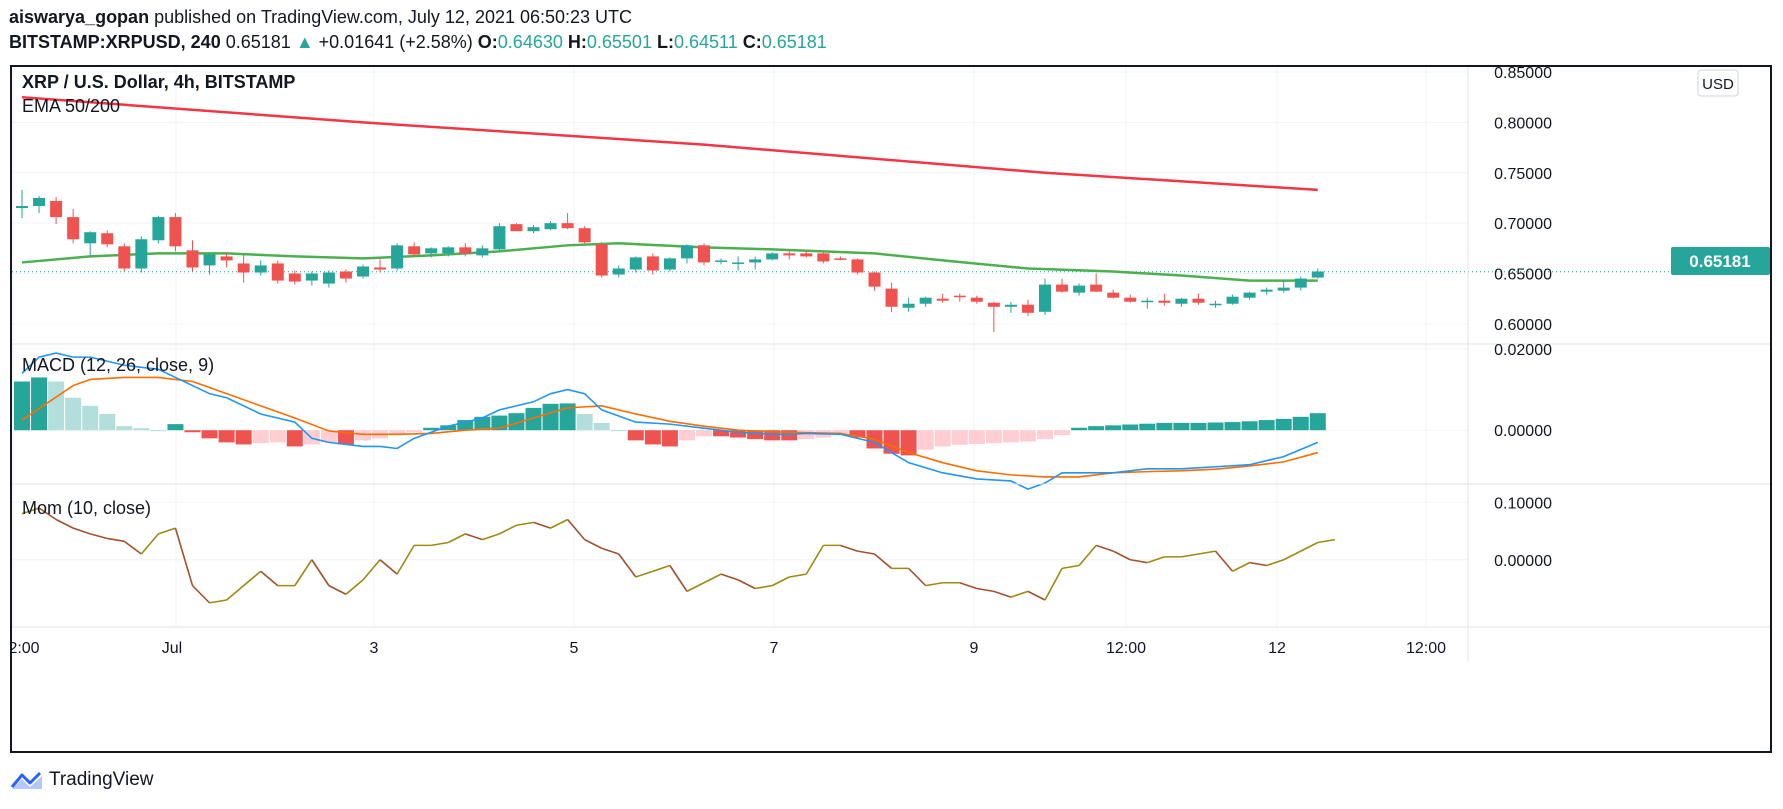  Describe the element at coordinates (395, 42) in the screenshot. I see `change-value: +0.01641 (+2.58%)` at that location.